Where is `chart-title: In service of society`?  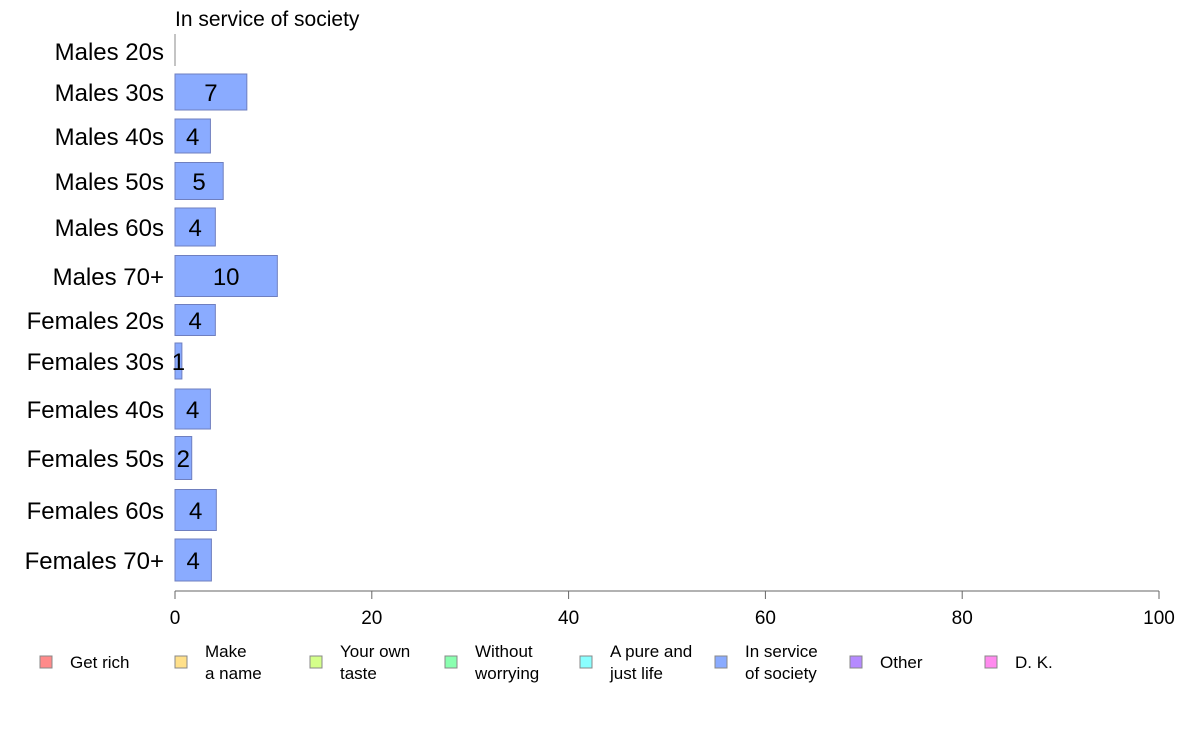
chart-title: In service of society is located at coordinates (267, 19).